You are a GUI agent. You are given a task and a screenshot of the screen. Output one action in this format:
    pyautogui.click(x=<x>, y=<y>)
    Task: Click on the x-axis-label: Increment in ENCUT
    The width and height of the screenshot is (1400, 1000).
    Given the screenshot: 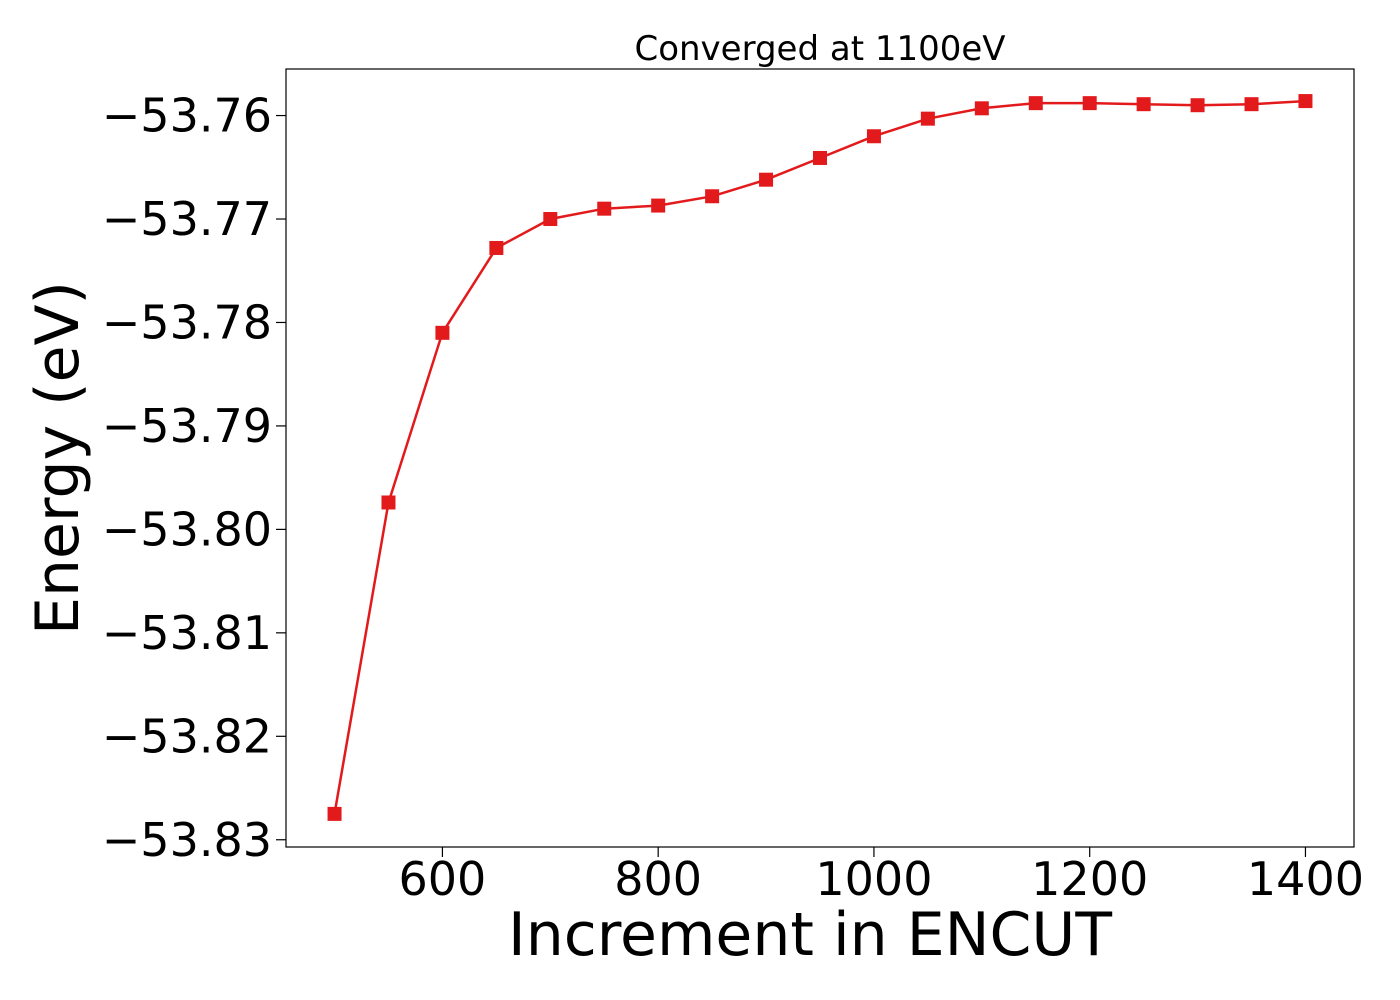 What is the action you would take?
    pyautogui.click(x=810, y=935)
    